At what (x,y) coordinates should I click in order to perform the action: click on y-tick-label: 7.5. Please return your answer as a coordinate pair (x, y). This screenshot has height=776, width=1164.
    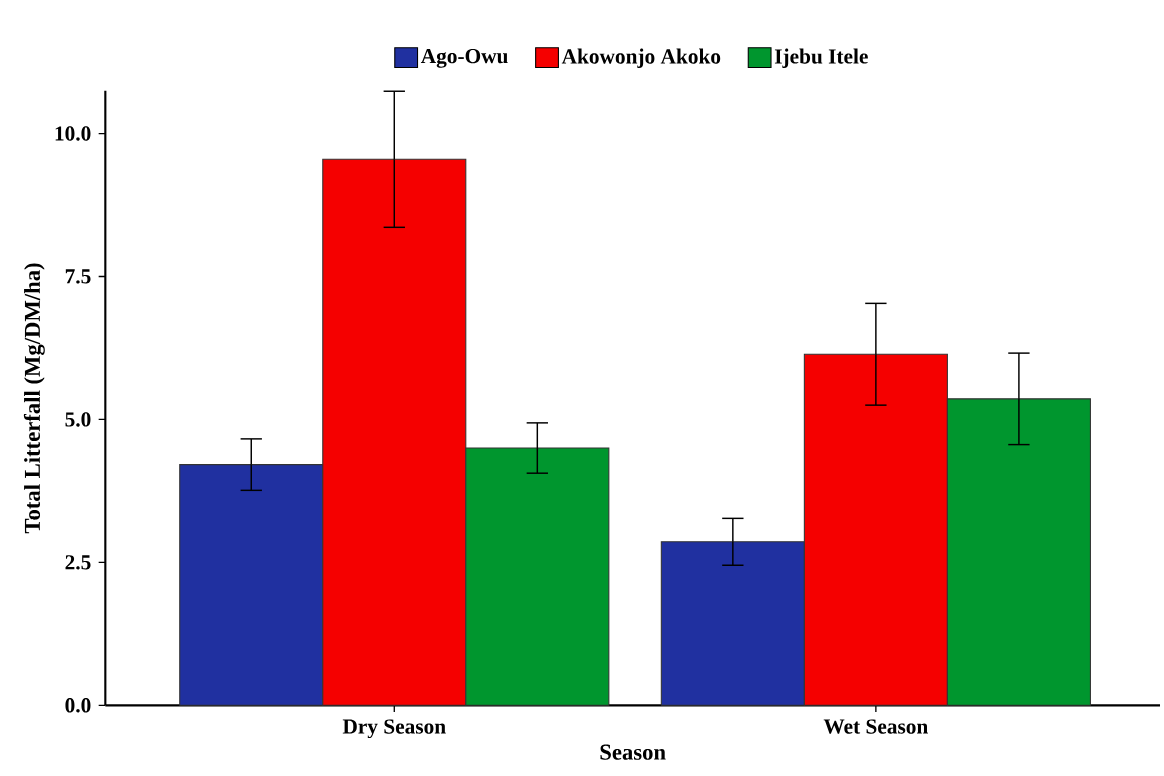
    Looking at the image, I should click on (78, 276).